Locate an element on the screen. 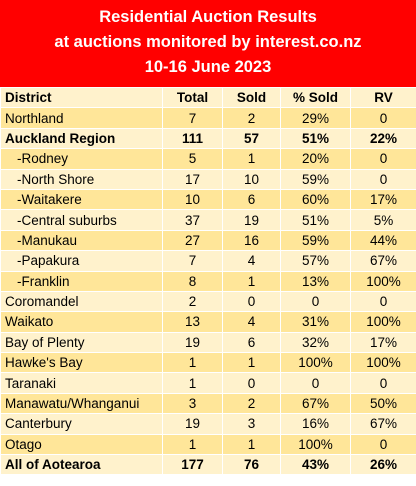 The height and width of the screenshot is (486, 416). table-row: -Manukau 27 16 59% 44% is located at coordinates (208, 240).